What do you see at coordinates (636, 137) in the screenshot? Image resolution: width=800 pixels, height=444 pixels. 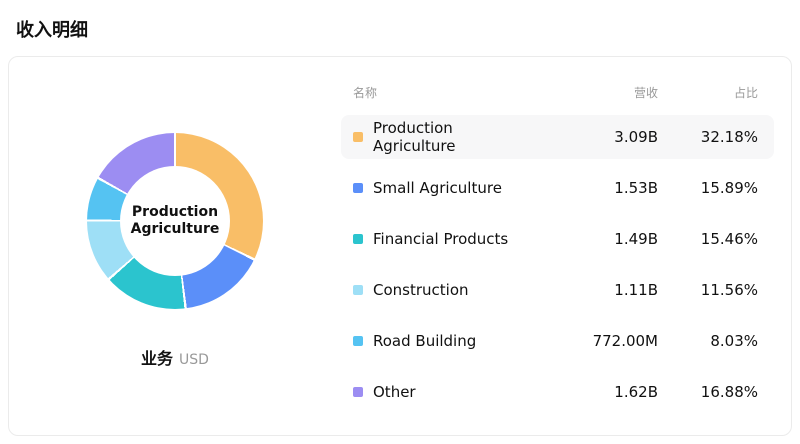 I see `row-revenue: 3.09B` at bounding box center [636, 137].